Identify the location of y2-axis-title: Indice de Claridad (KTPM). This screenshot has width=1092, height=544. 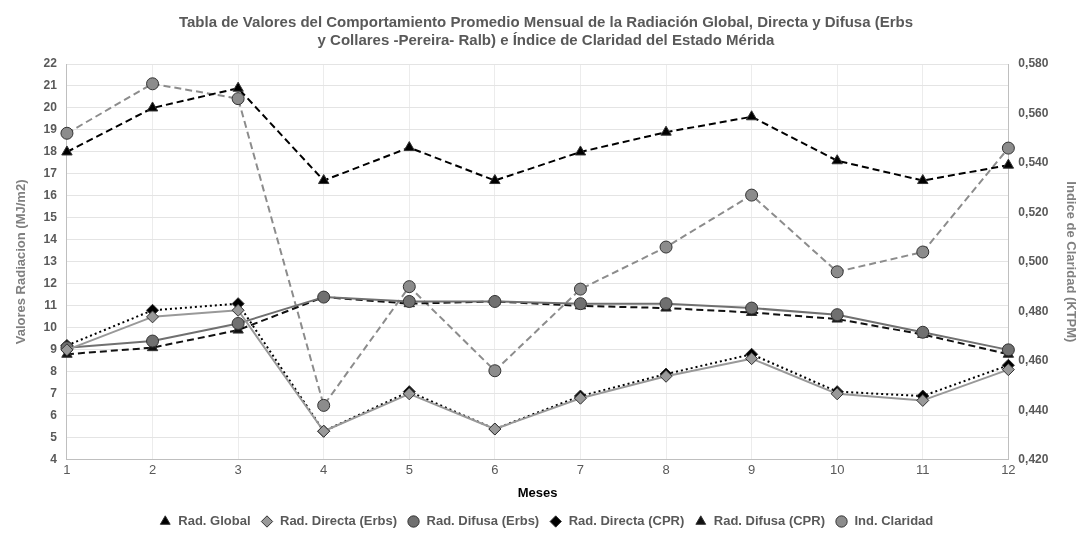
(1071, 262).